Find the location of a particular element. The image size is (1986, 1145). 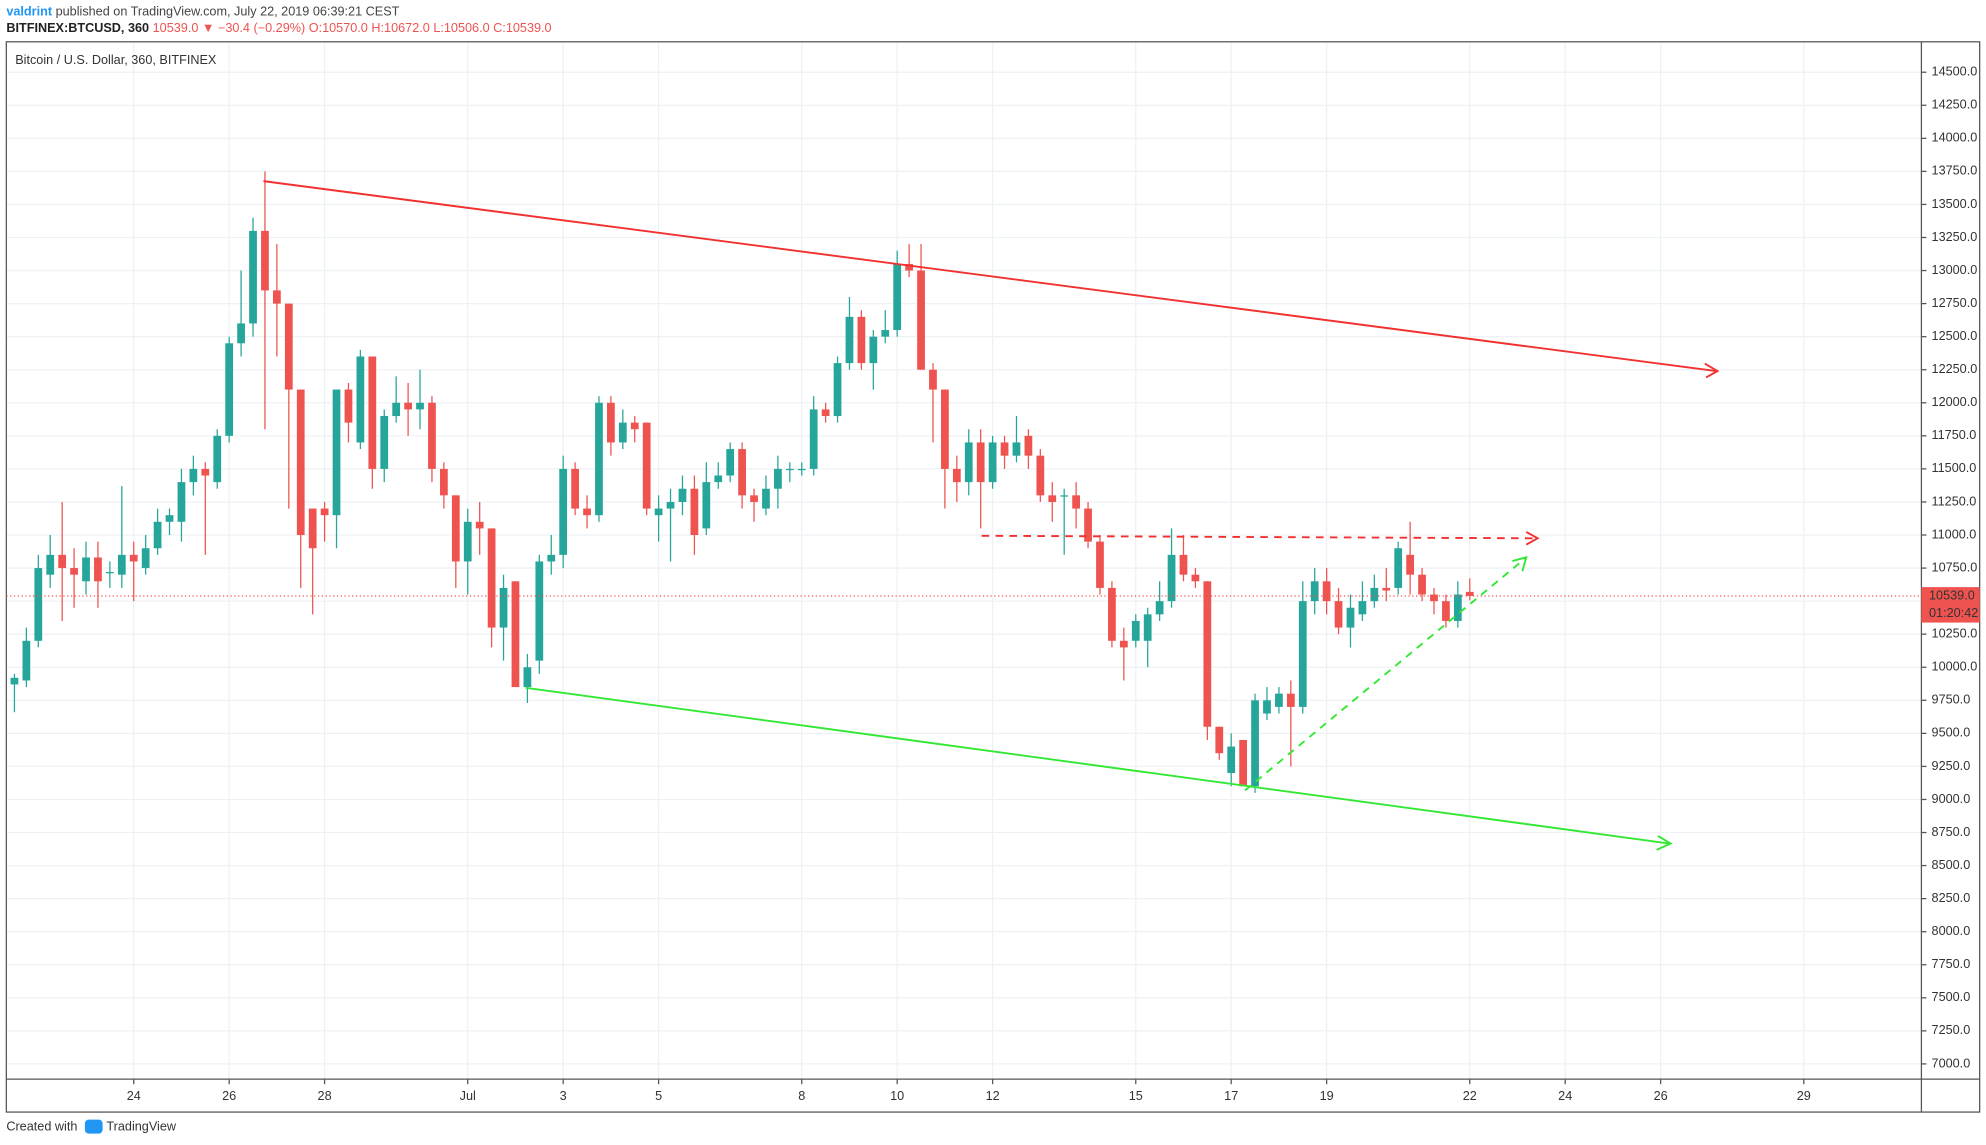

x-tick-label: 17 is located at coordinates (1231, 1096).